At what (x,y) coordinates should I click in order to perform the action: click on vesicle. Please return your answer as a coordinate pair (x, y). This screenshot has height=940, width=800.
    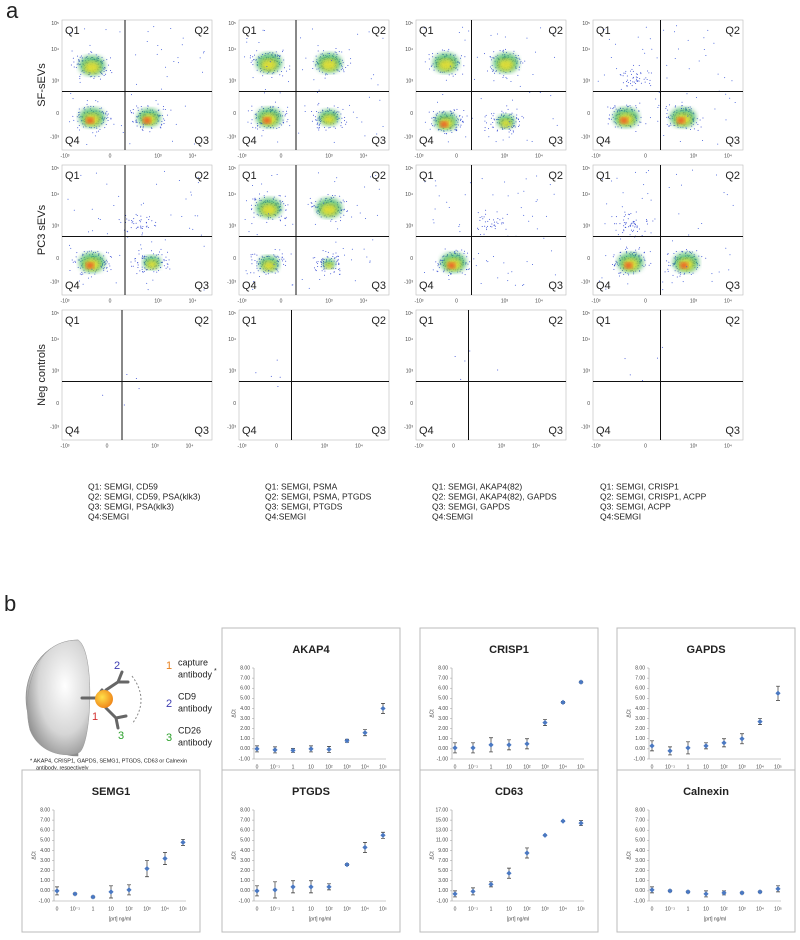
    Looking at the image, I should click on (59, 697).